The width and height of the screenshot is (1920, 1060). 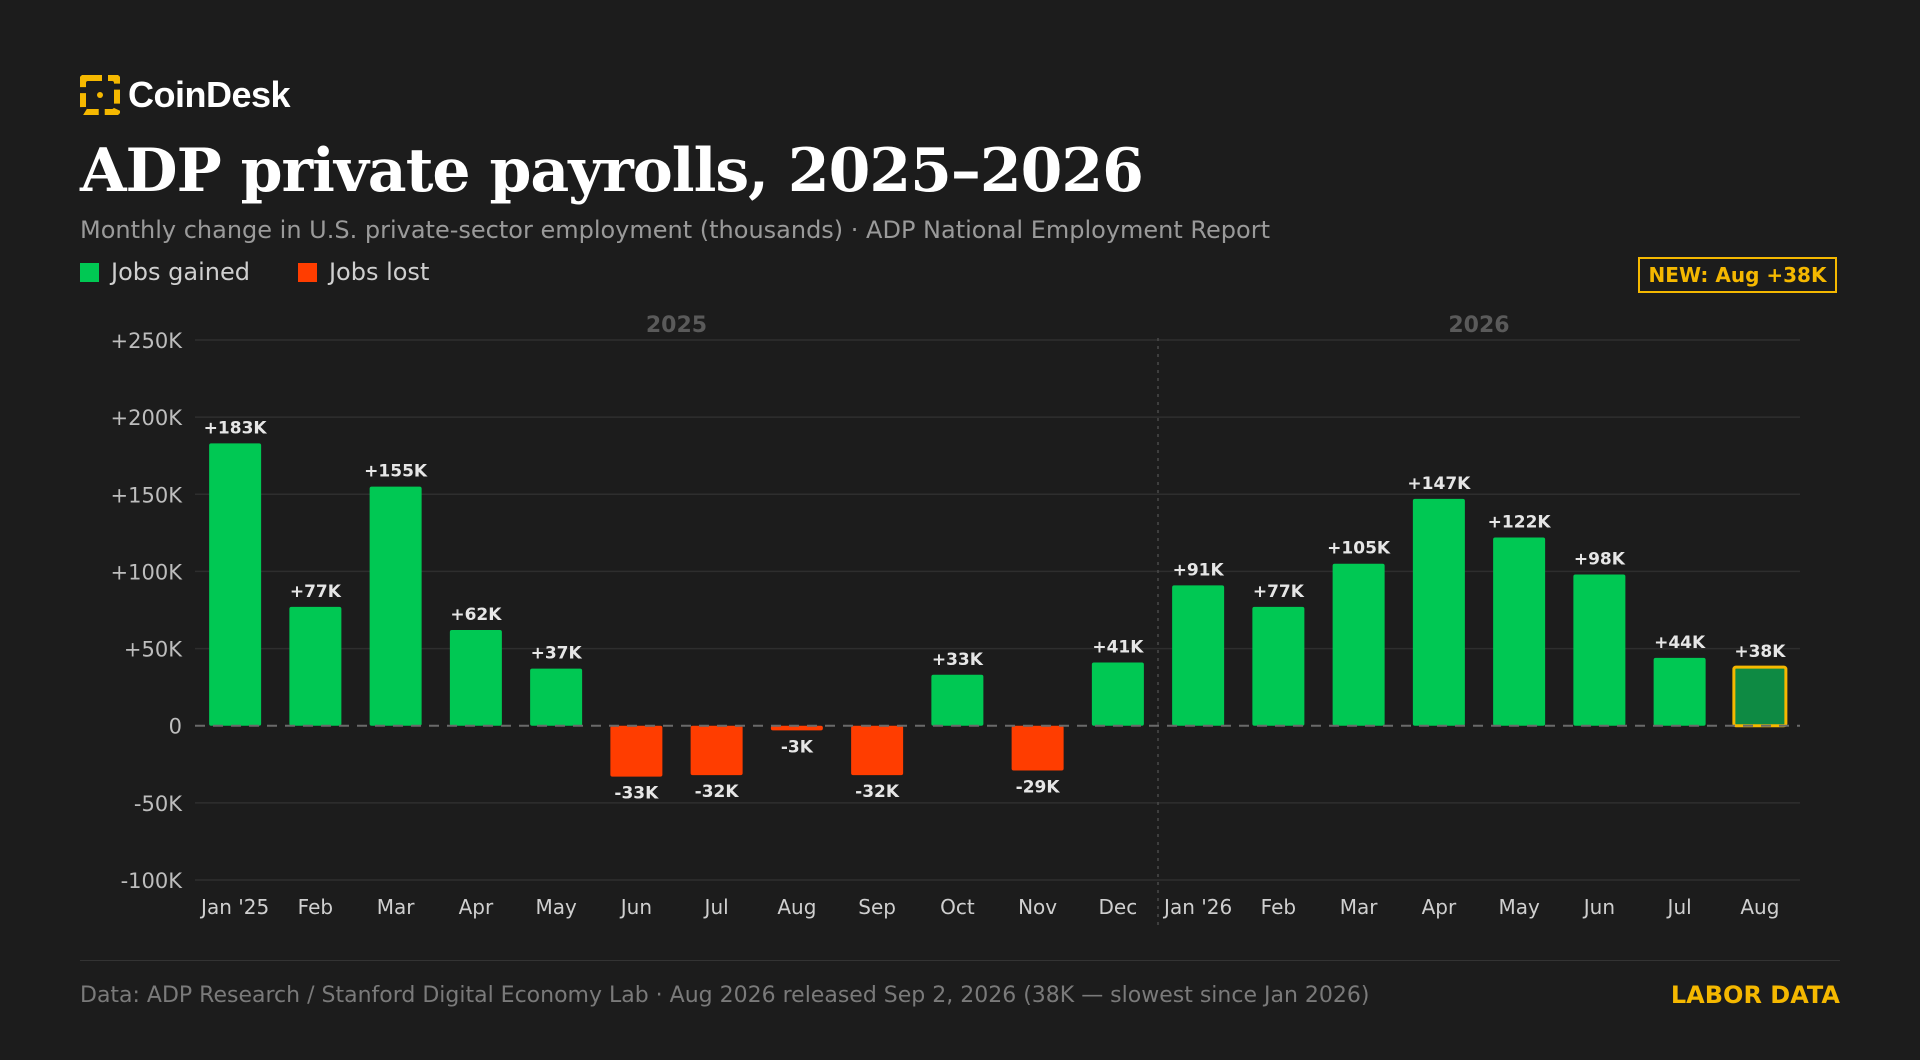 I want to click on brand-logo: CoinDesk, so click(x=185, y=95).